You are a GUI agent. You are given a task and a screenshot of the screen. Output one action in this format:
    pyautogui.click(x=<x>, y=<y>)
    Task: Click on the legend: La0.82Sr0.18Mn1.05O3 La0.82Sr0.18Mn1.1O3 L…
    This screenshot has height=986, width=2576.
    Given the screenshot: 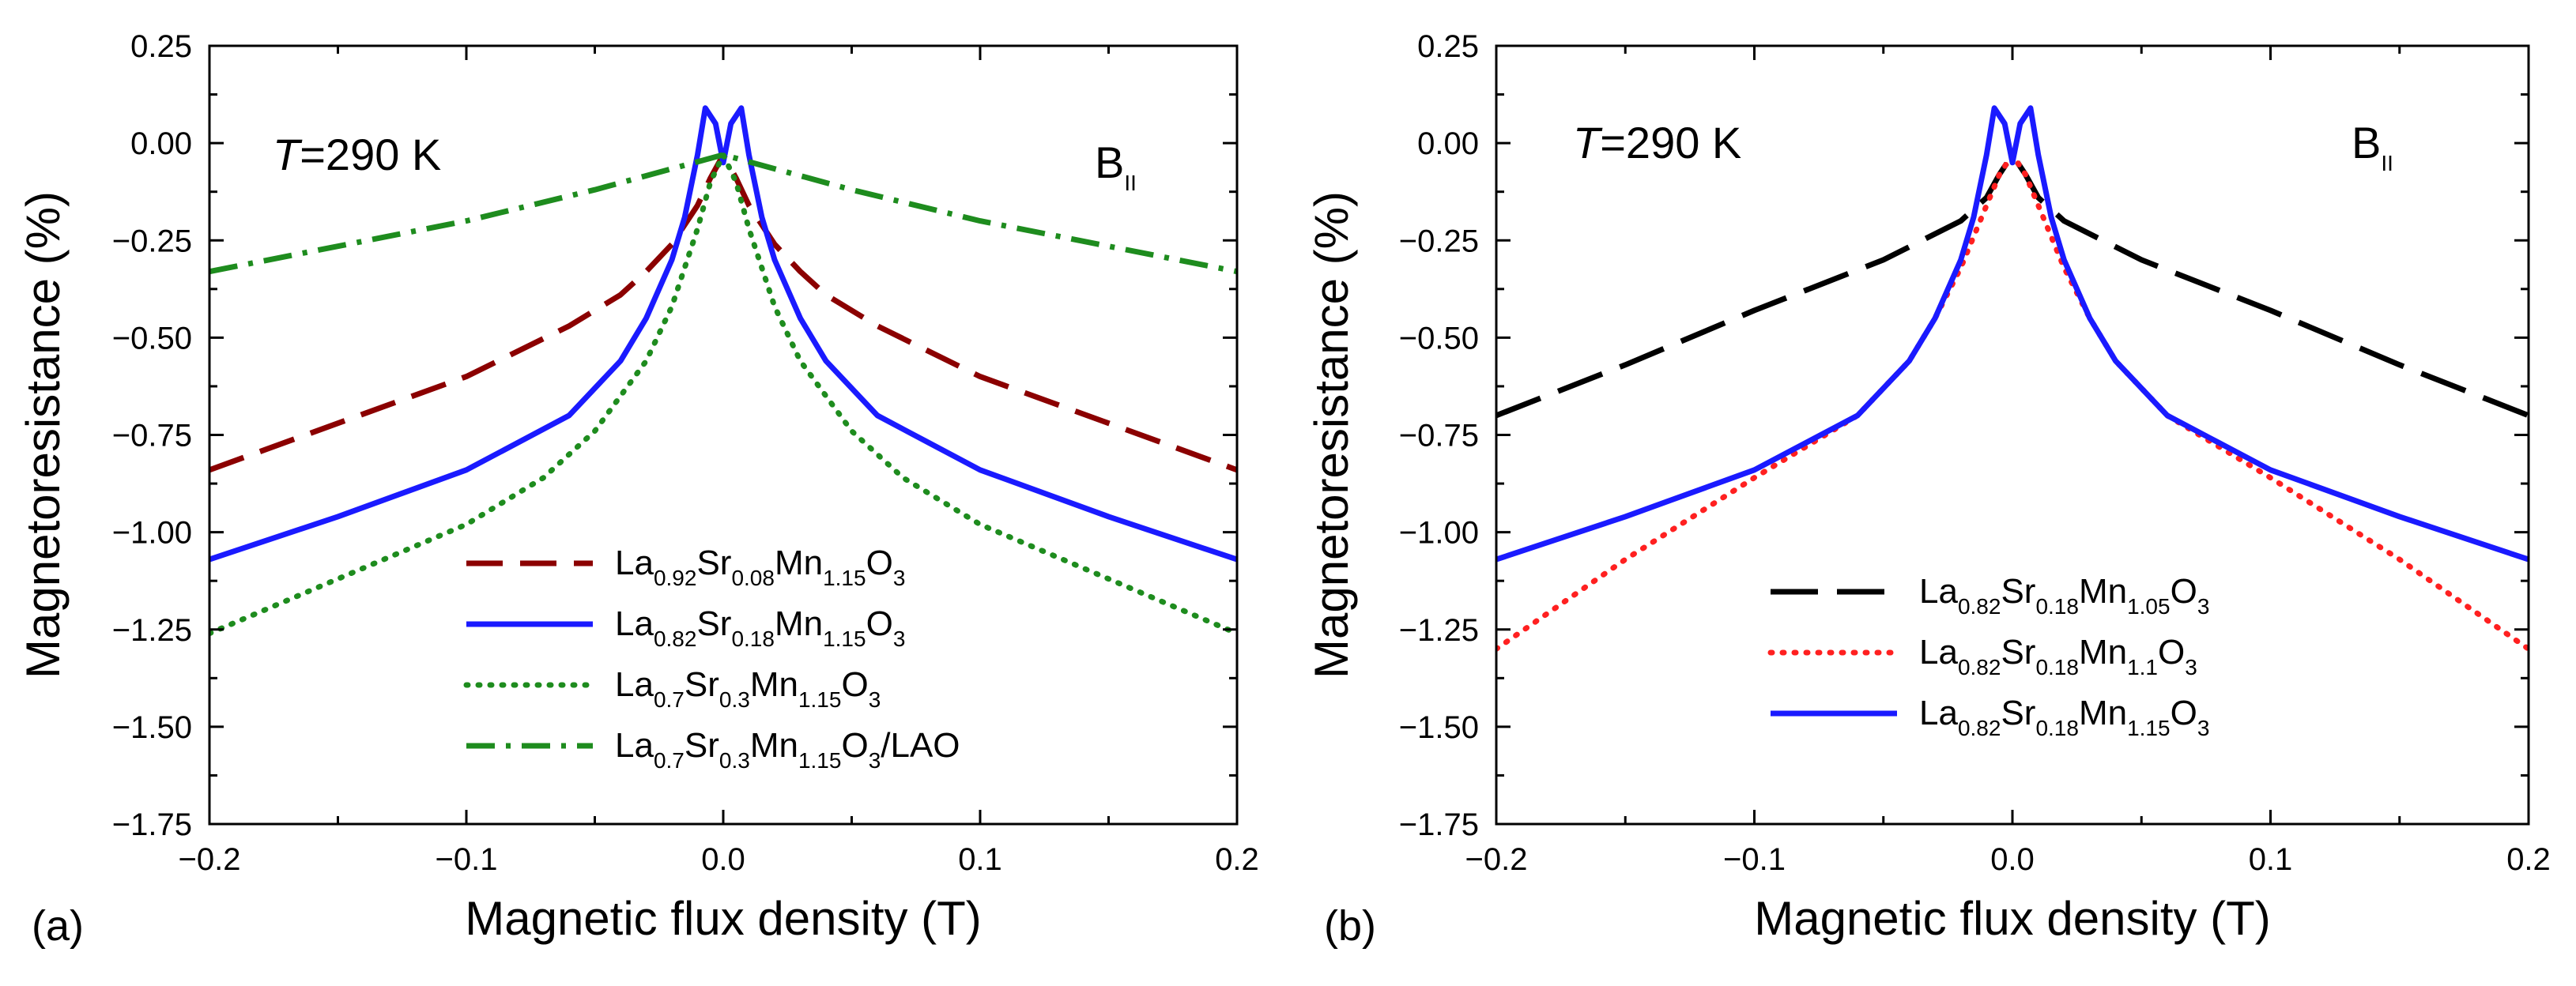 What is the action you would take?
    pyautogui.click(x=1988, y=656)
    